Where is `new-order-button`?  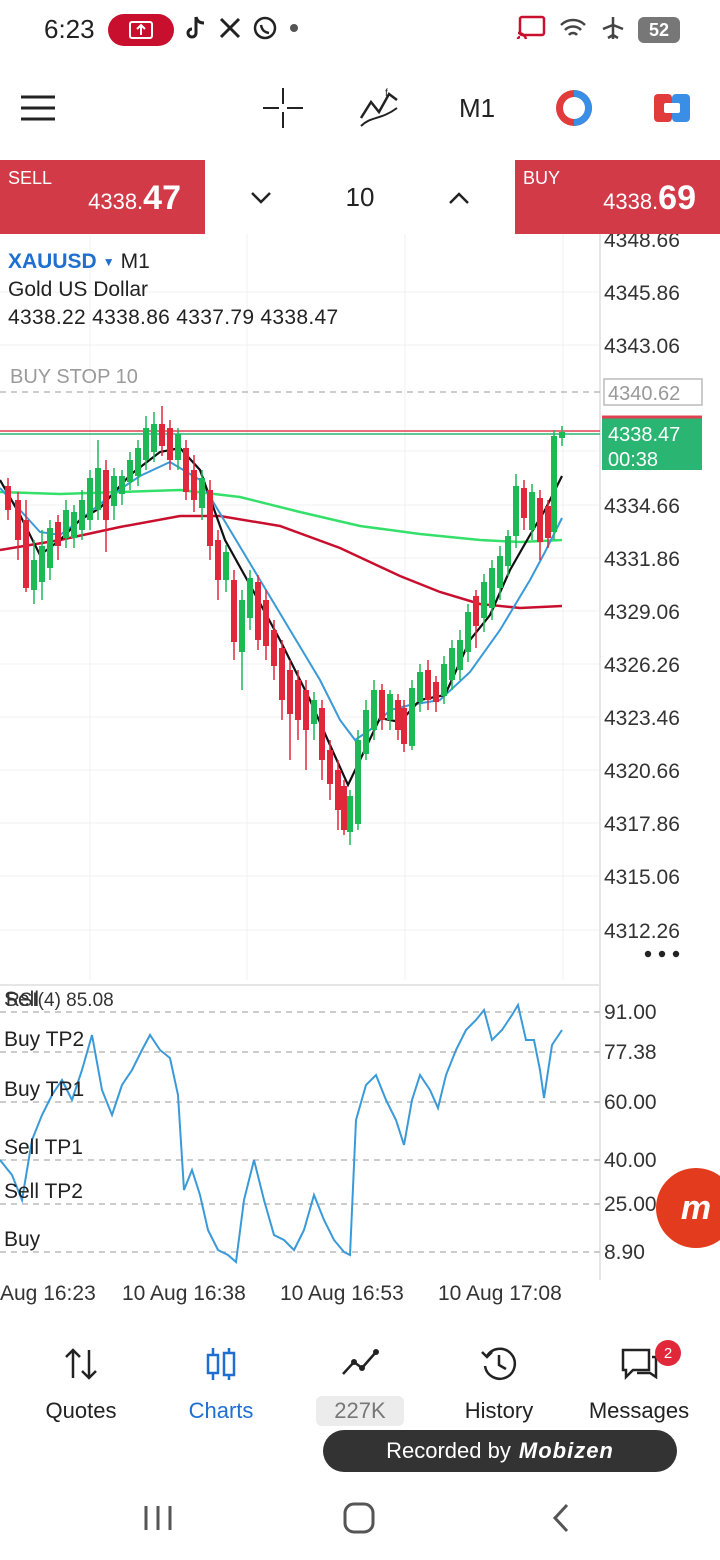 new-order-button is located at coordinates (672, 108).